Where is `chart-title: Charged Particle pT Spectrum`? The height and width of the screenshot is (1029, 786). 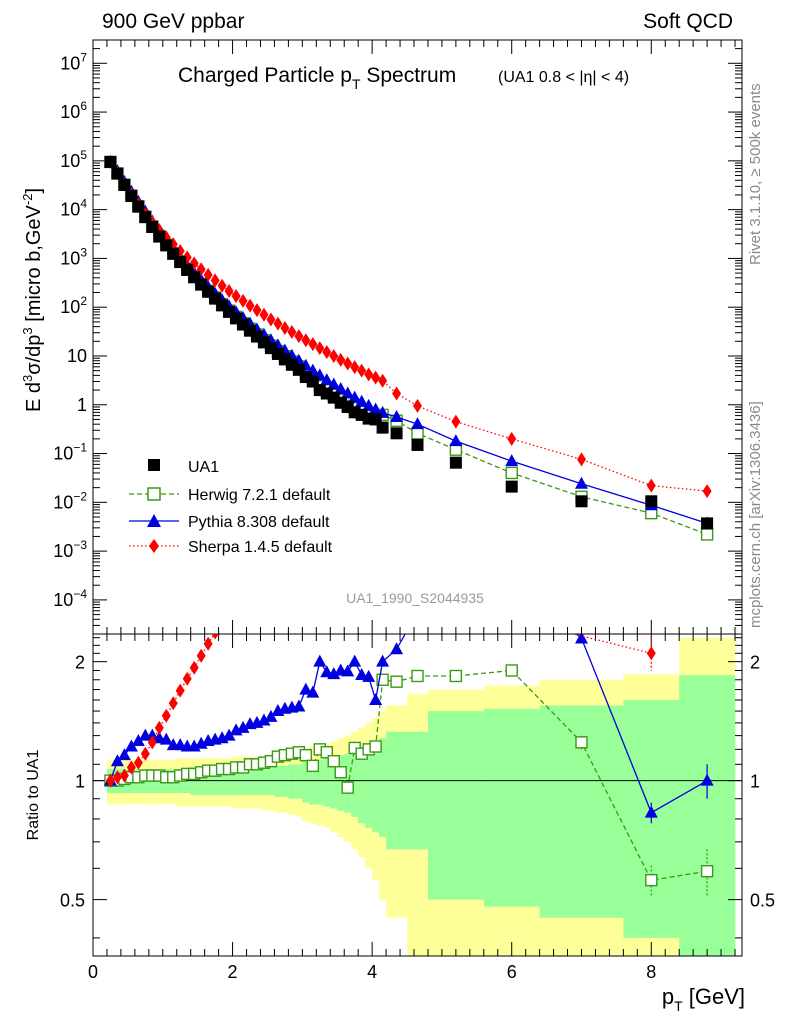 chart-title: Charged Particle pT Spectrum is located at coordinates (317, 78).